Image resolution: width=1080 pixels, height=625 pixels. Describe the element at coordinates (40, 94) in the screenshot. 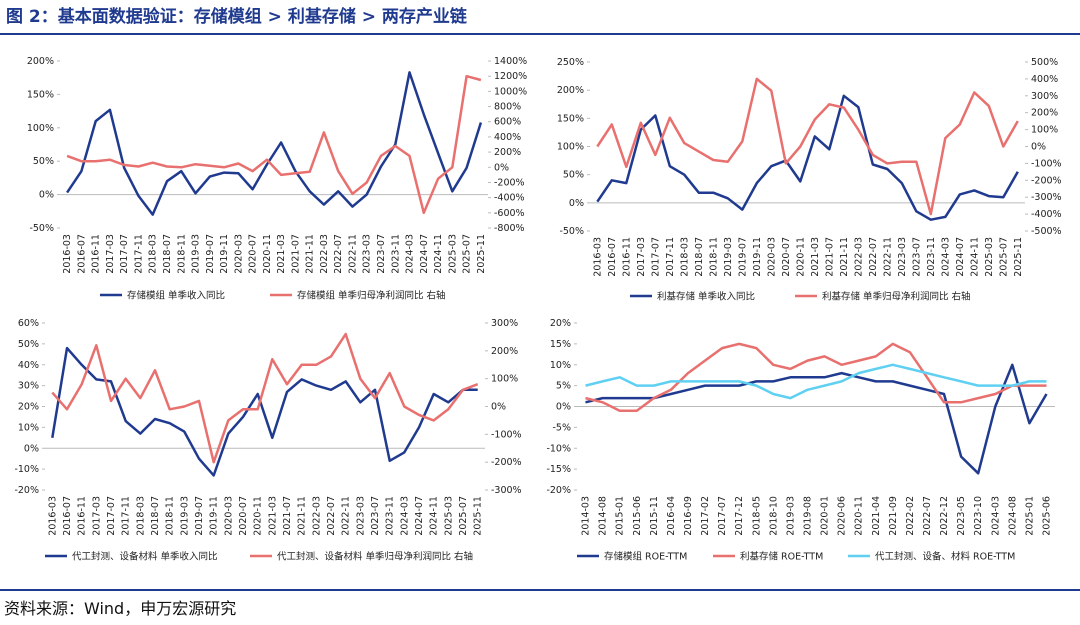

I see `y-tick-label: 150%` at that location.